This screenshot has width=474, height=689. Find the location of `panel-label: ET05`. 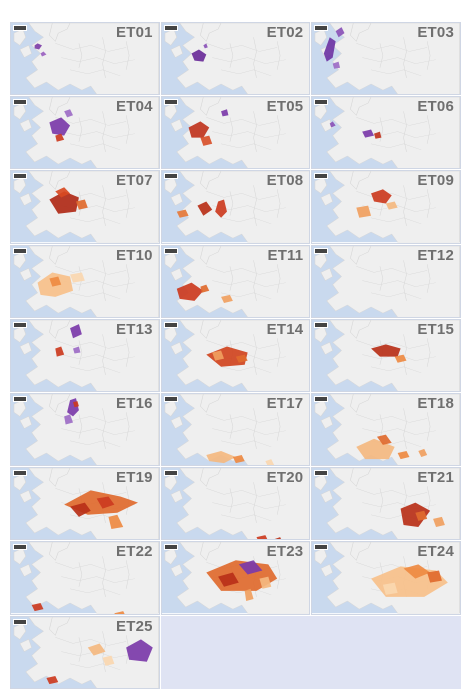

panel-label: ET05 is located at coordinates (285, 107).